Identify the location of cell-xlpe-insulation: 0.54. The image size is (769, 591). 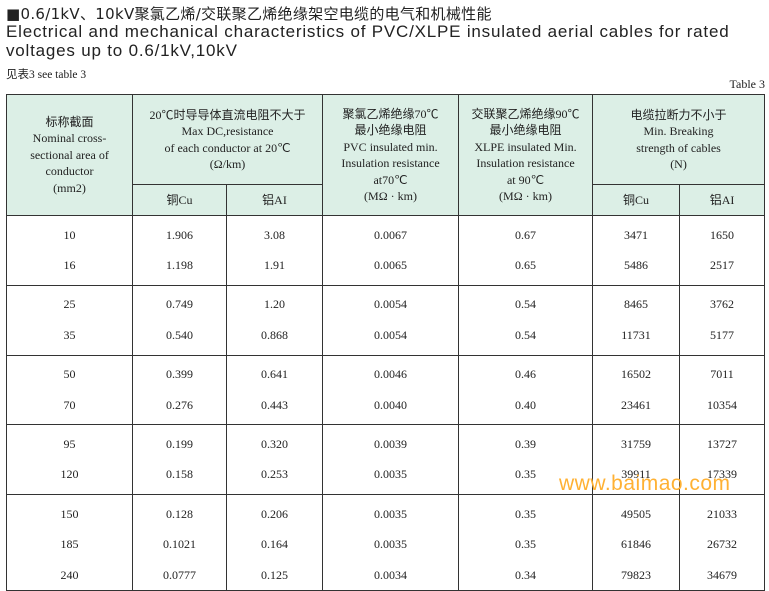
(526, 303).